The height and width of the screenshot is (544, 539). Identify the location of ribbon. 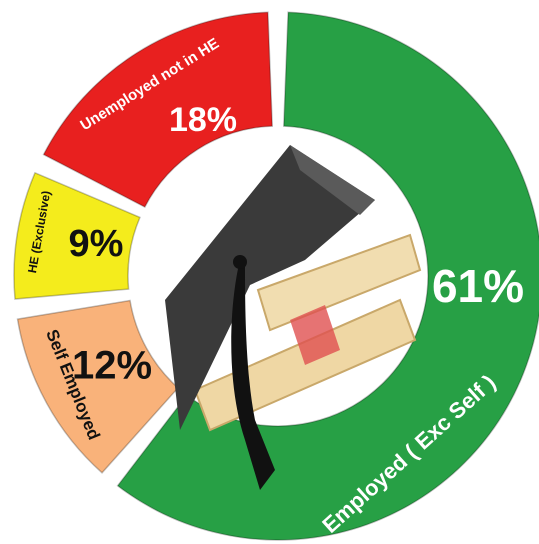
(315, 335).